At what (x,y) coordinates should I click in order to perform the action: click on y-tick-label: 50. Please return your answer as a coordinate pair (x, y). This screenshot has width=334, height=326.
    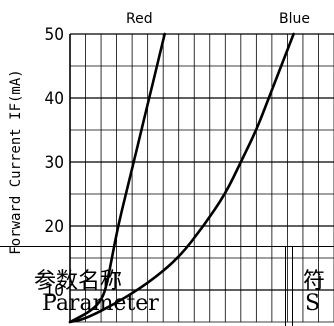
    Looking at the image, I should click on (54, 35).